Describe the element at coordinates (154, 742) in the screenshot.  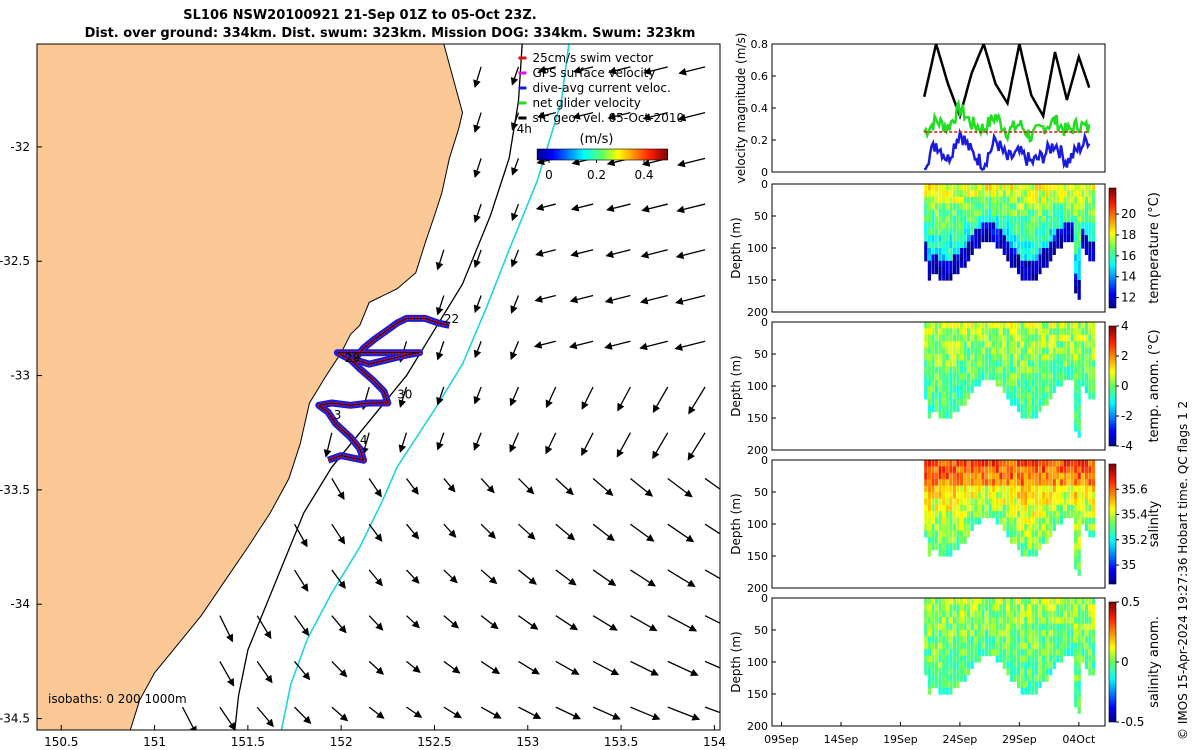
I see `x-tick-label: 151` at that location.